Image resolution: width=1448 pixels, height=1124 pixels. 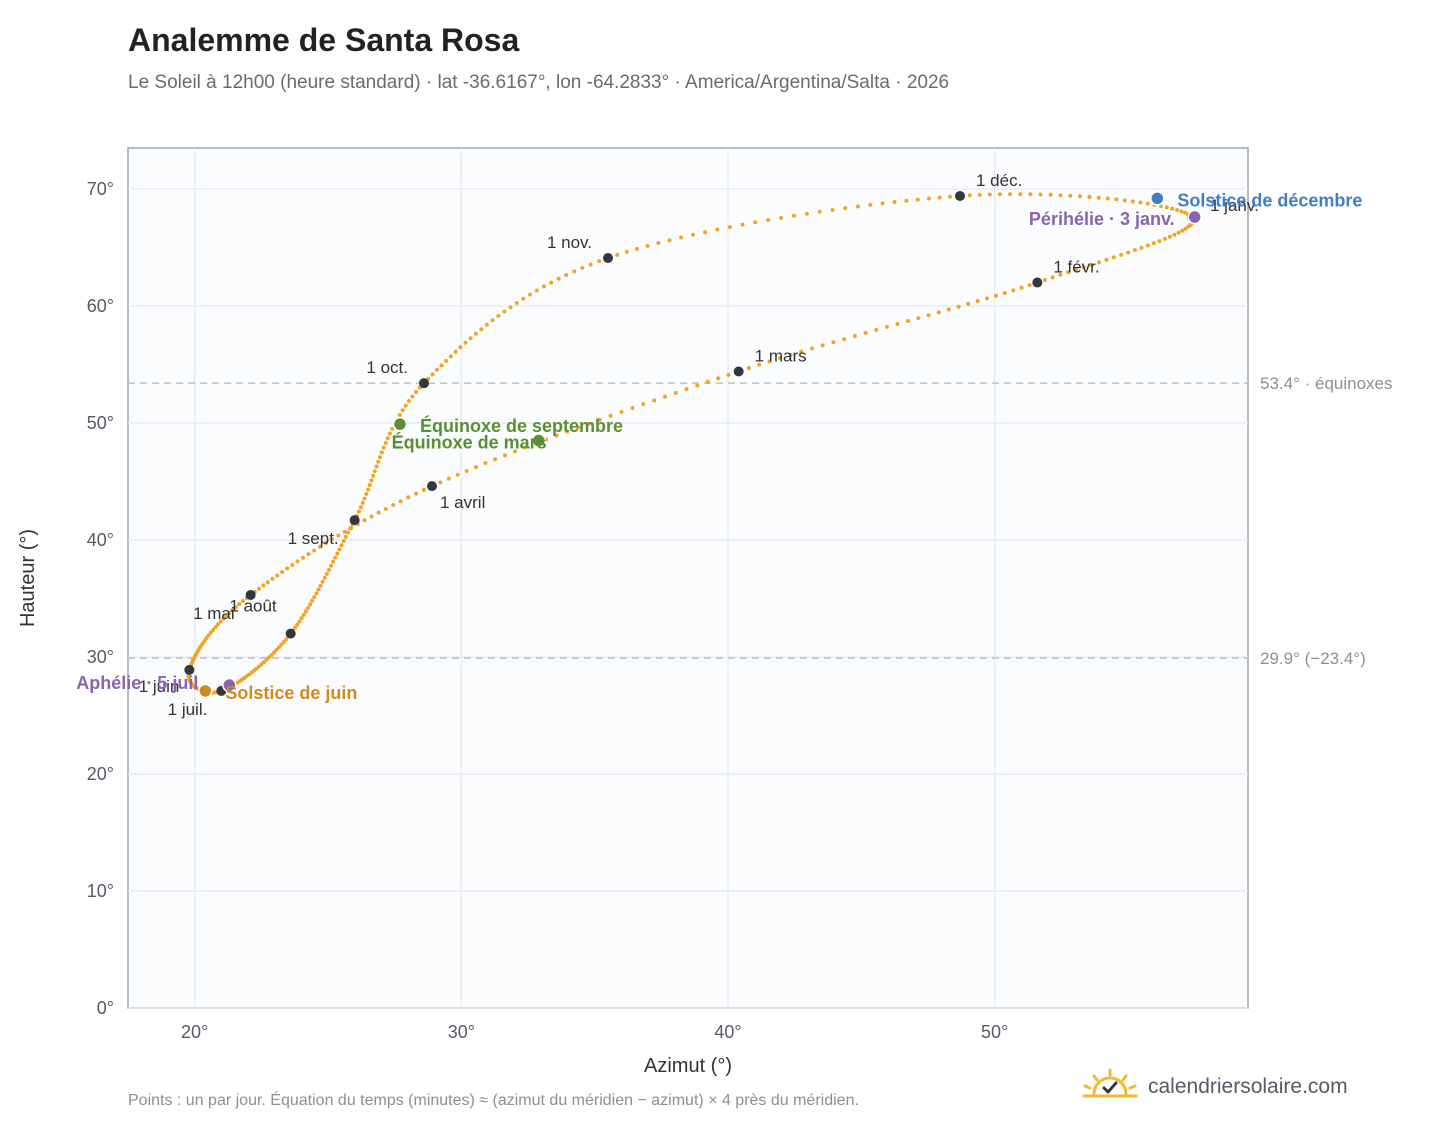 What do you see at coordinates (100, 774) in the screenshot?
I see `y-tick-label: 20°` at bounding box center [100, 774].